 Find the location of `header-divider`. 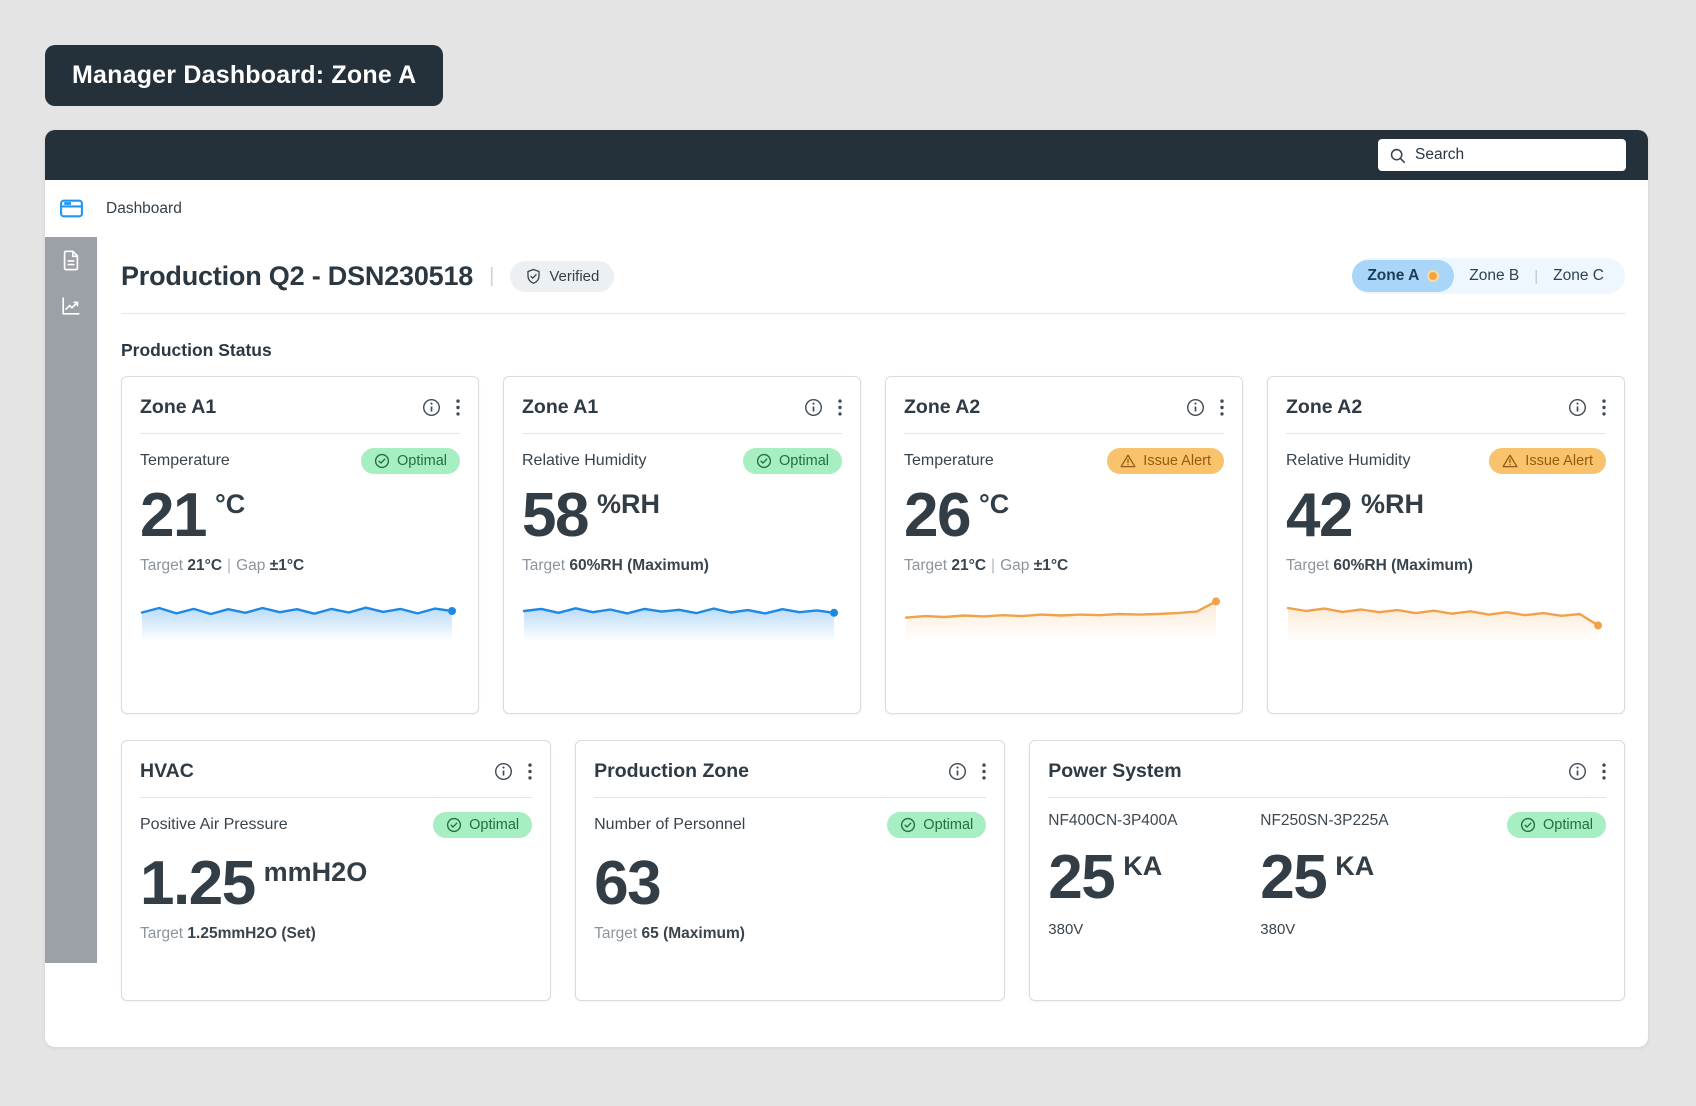

header-divider is located at coordinates (873, 313).